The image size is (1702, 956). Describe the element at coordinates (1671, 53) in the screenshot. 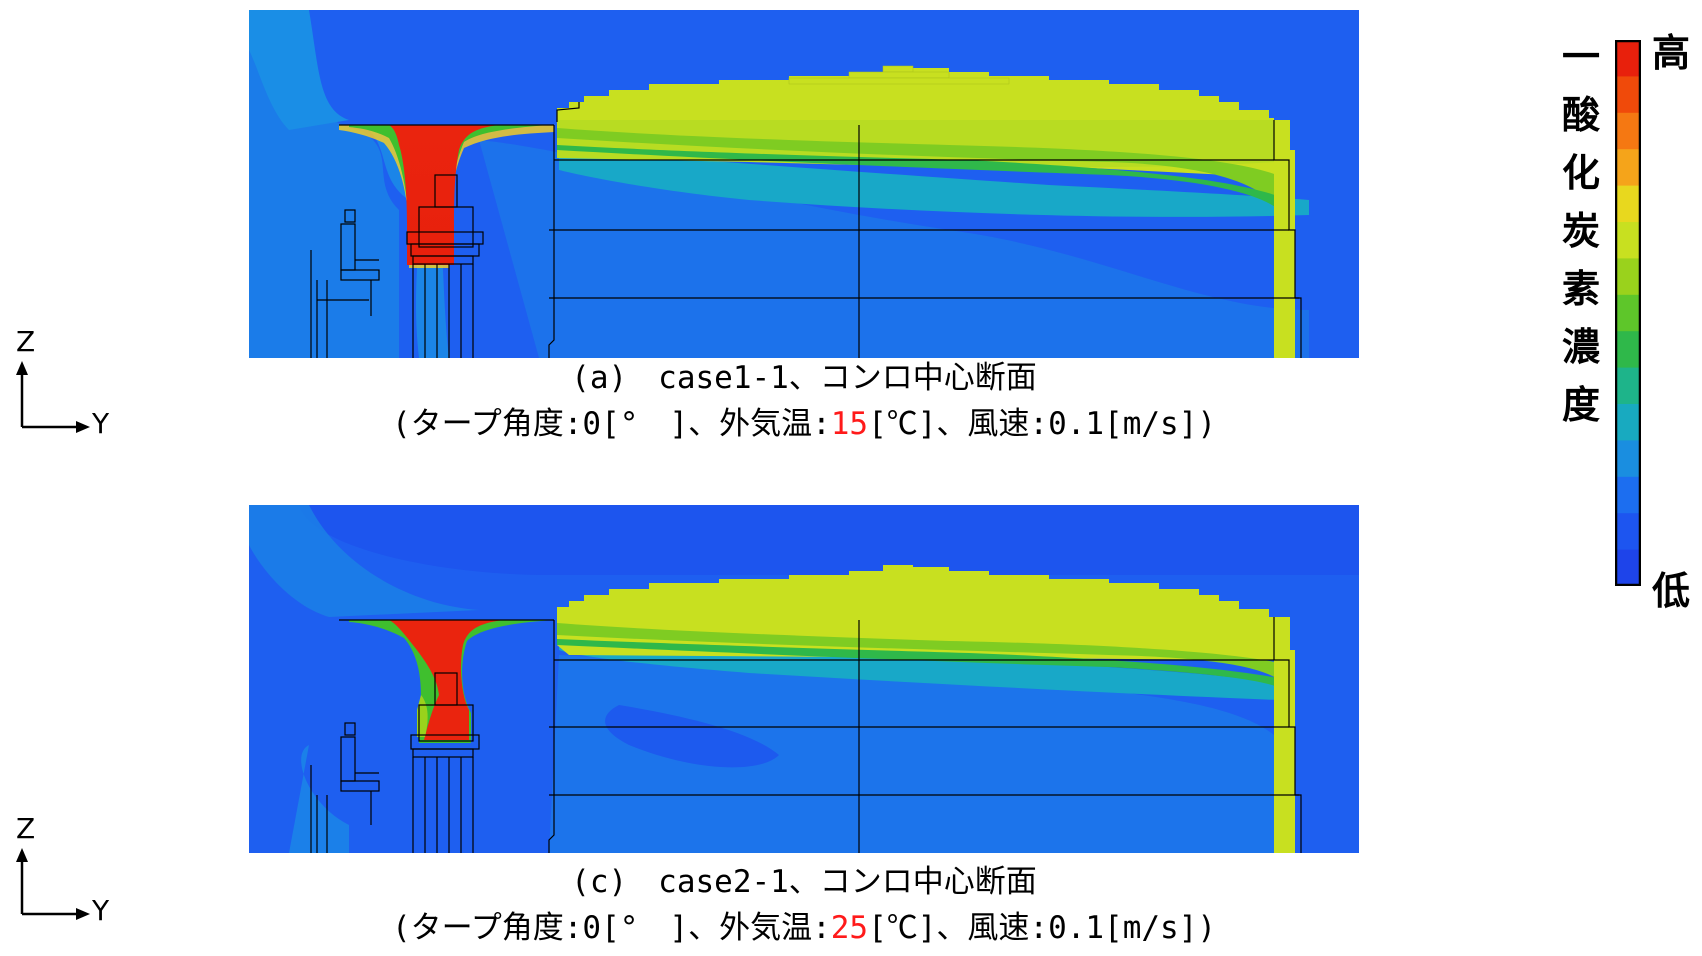

I see `legend-high-label: 高` at that location.